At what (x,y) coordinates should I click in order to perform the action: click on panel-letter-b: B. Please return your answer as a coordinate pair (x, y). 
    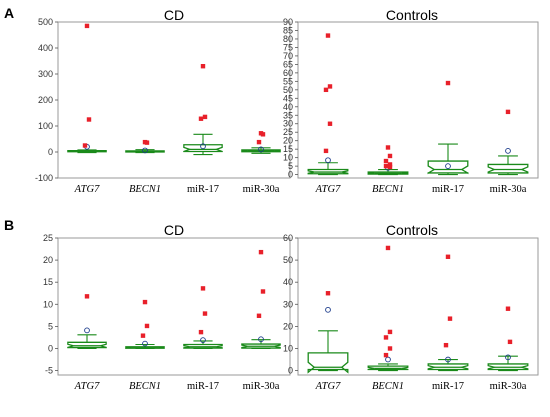
    Looking at the image, I should click on (9, 225).